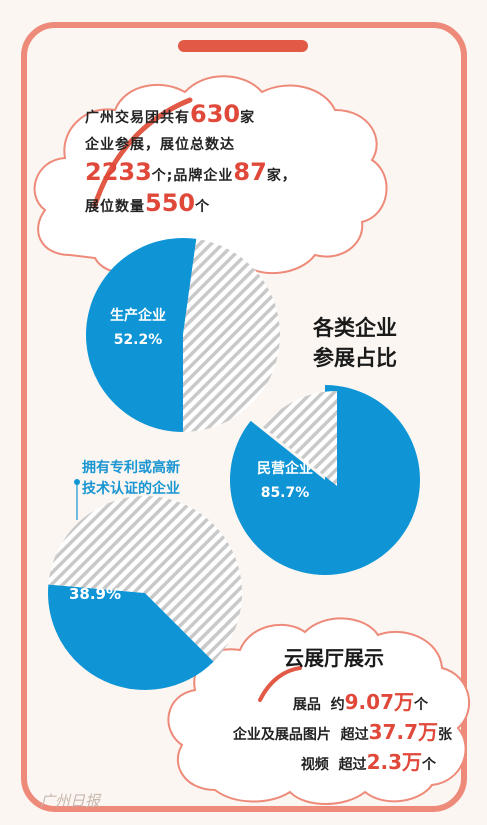  Describe the element at coordinates (248, 118) in the screenshot. I see `intro-text-2: 家` at that location.